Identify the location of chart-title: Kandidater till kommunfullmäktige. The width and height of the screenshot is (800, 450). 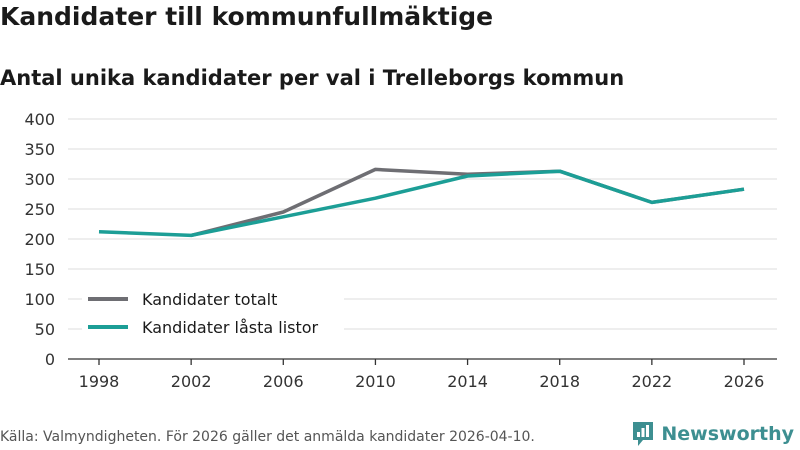
(247, 16).